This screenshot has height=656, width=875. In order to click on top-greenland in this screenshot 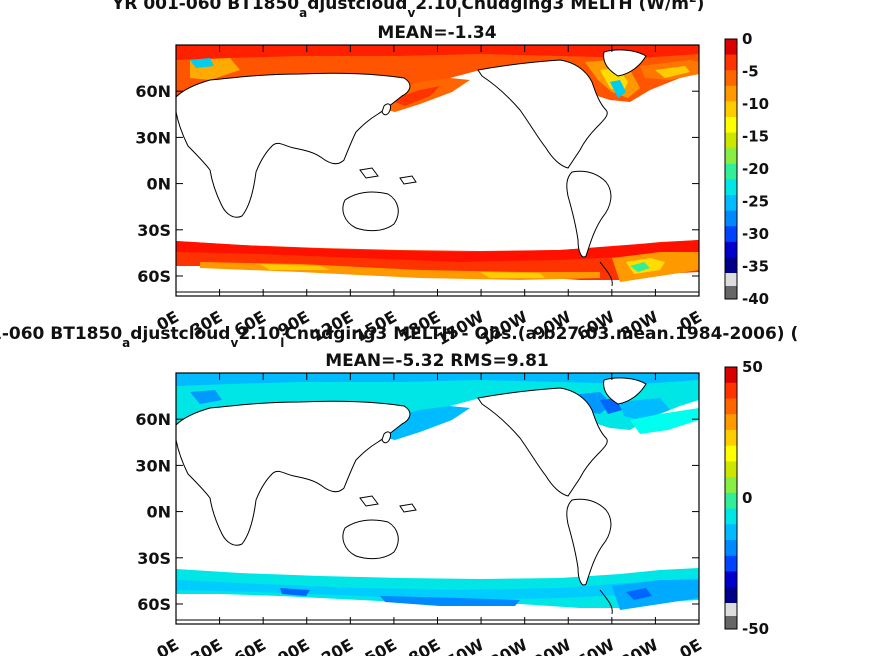, I will do `click(625, 63)`.